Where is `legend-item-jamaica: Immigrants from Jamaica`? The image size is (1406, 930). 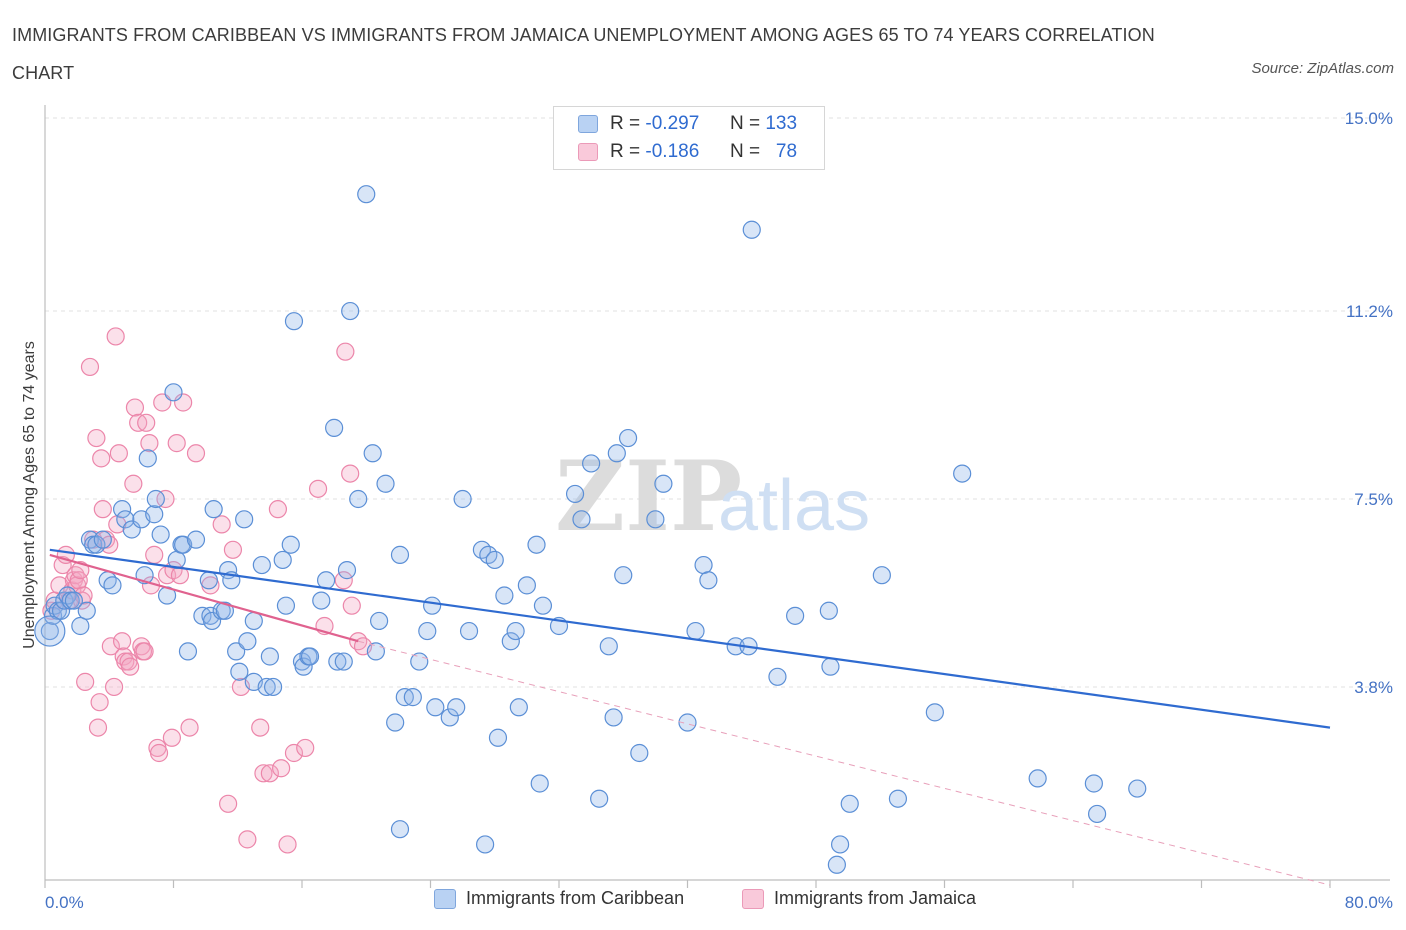 legend-item-jamaica: Immigrants from Jamaica is located at coordinates (859, 898).